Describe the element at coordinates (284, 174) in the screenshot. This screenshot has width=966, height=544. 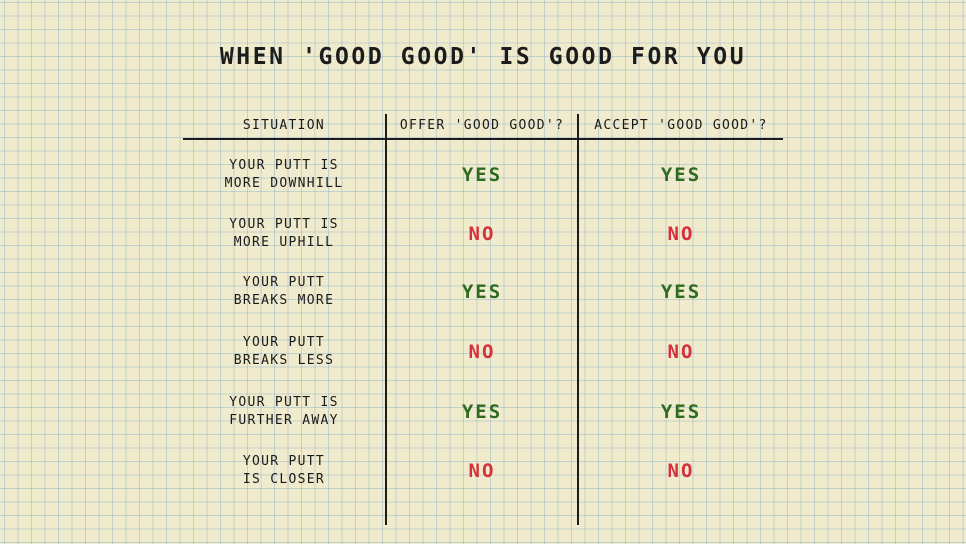
I see `situation-cell: YOUR PUTT IS MORE DOWNHILL` at that location.